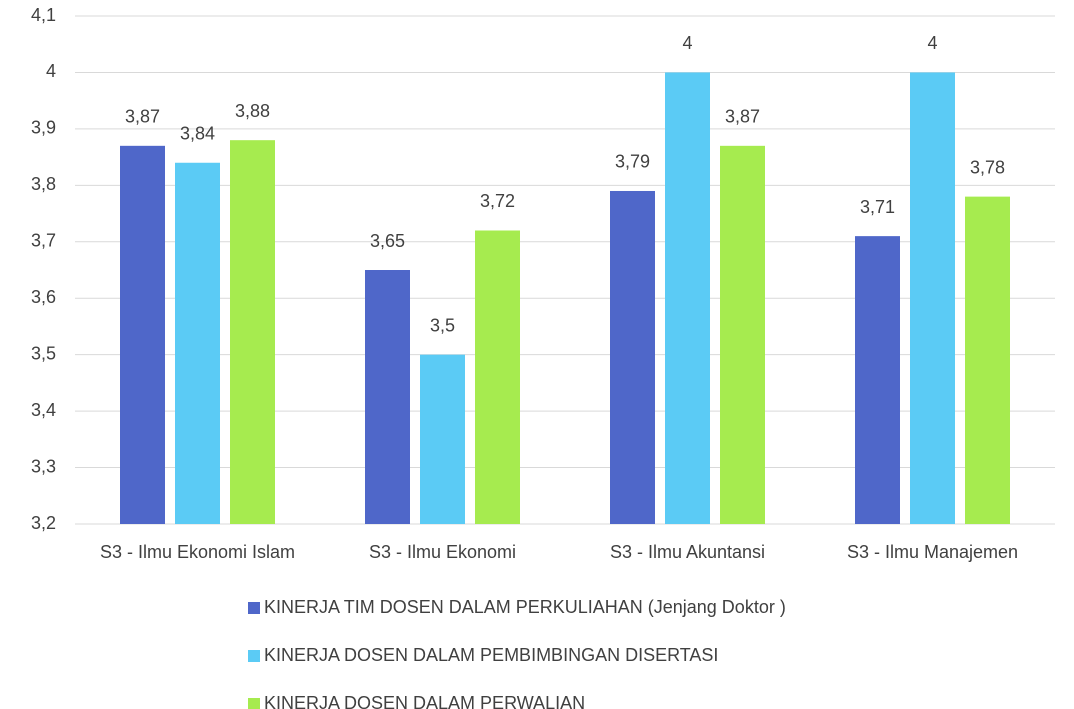 Image resolution: width=1074 pixels, height=709 pixels. Describe the element at coordinates (497, 201) in the screenshot. I see `value-label: 3,72` at that location.